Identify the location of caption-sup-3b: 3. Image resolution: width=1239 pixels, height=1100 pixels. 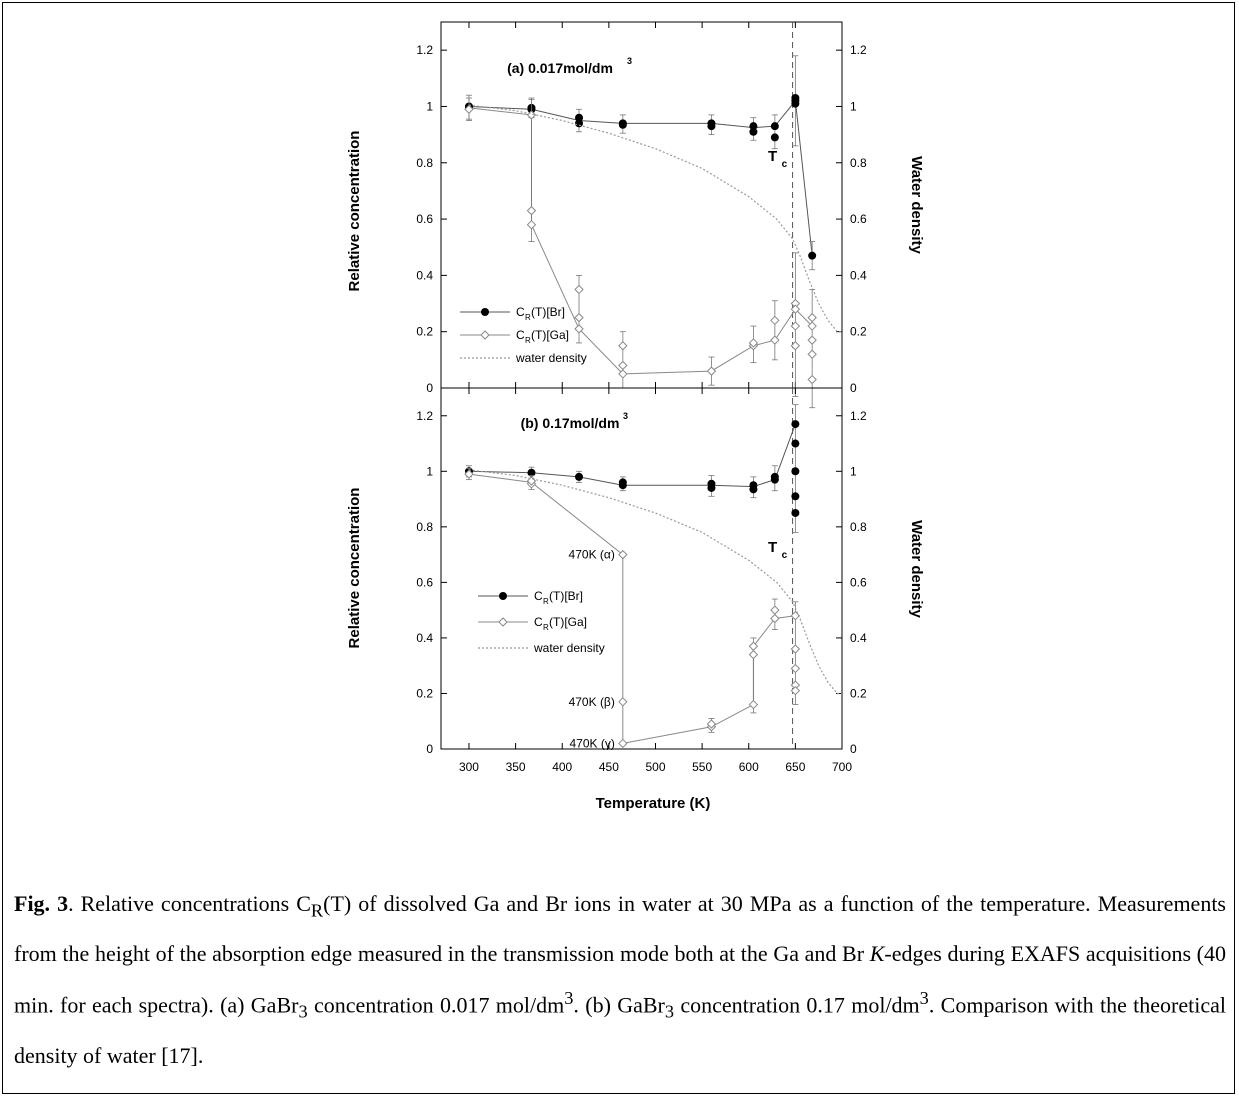
(924, 998).